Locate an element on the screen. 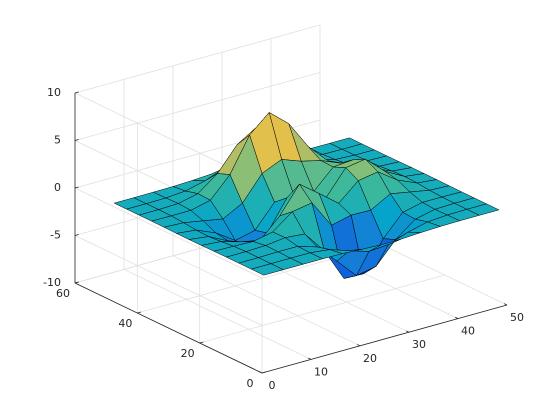 The image size is (560, 420). z-tick-label: 0 is located at coordinates (57, 187).